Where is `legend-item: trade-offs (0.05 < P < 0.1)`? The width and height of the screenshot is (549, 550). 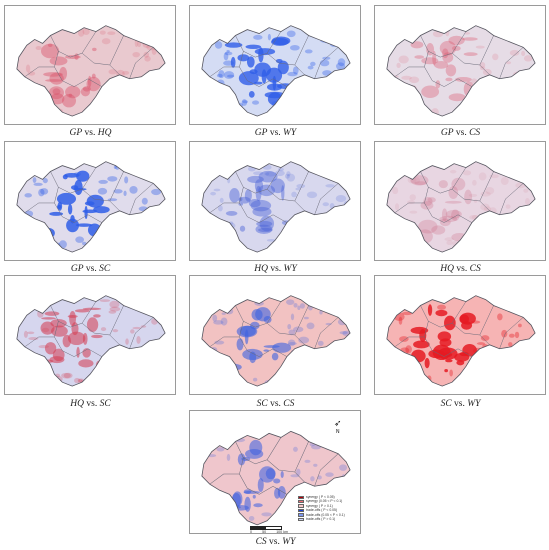 legend-item: trade-offs (0.05 < P < 0.1) is located at coordinates (321, 515).